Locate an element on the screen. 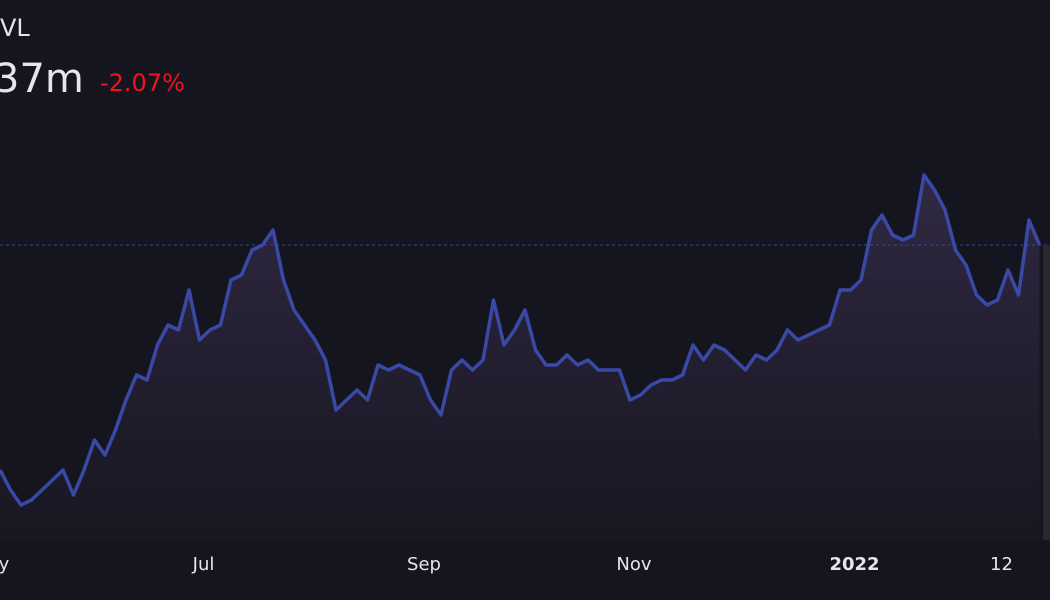  x-tick-label: Jul is located at coordinates (203, 564).